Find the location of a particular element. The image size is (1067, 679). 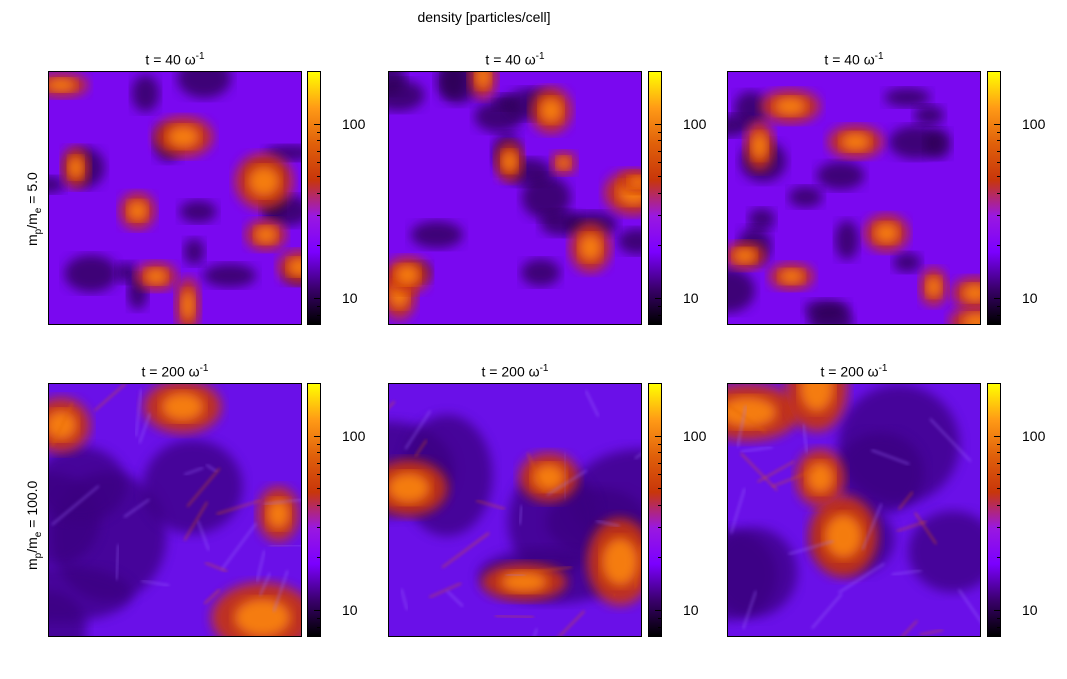

row-label: mp/me = 5.0 is located at coordinates (34, 209).